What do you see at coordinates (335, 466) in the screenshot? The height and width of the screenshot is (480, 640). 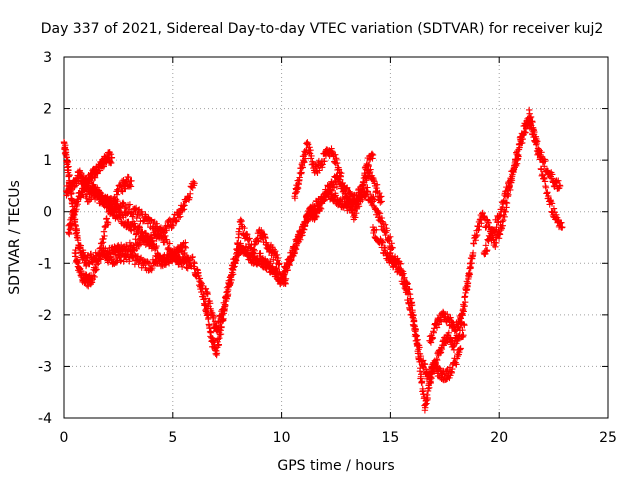 I see `x-axis-title: GPS time / hours` at bounding box center [335, 466].